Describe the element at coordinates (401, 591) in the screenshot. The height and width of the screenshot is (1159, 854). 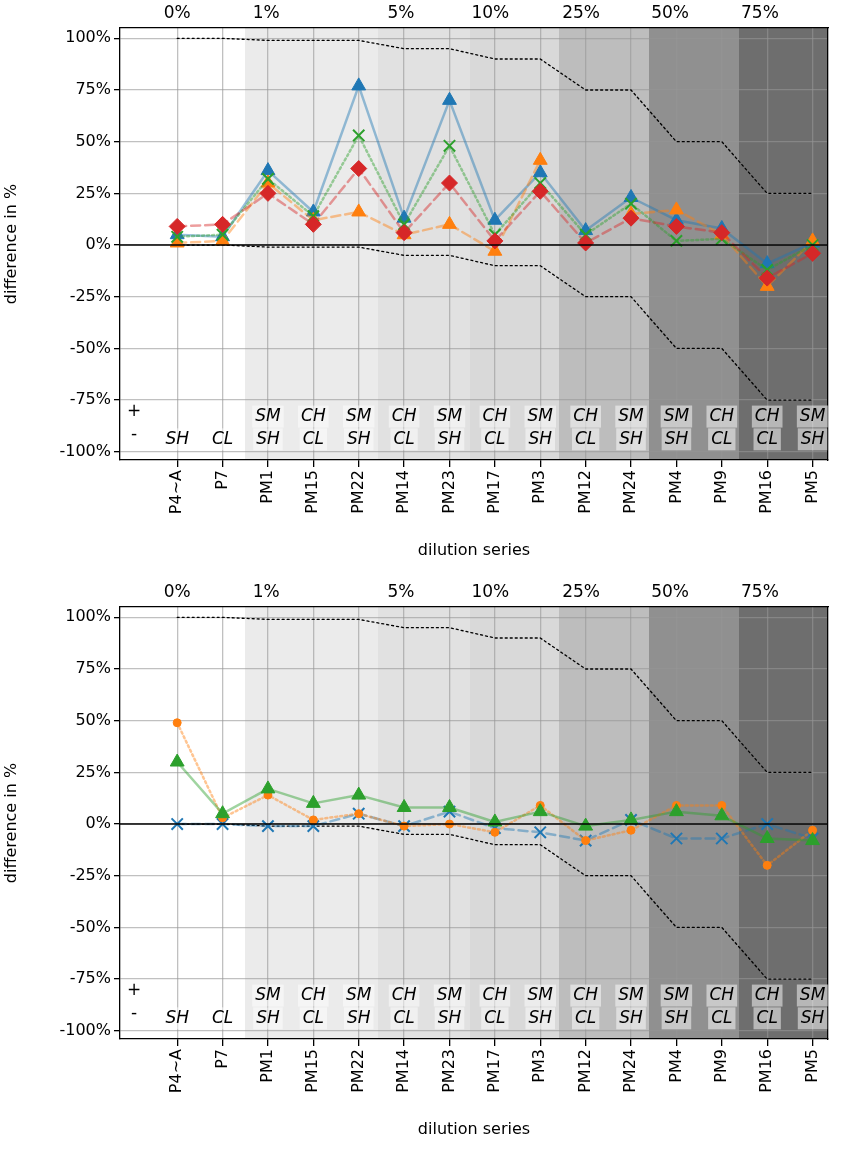
I see `text: 5%` at that location.